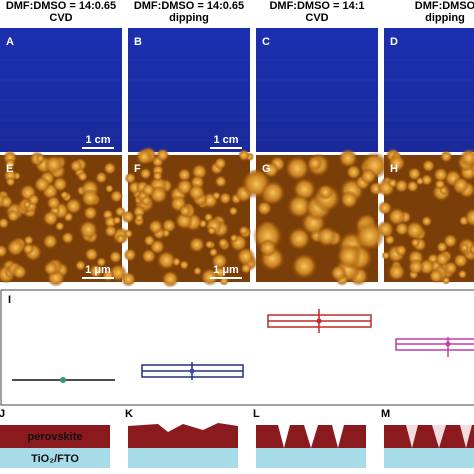 The width and height of the screenshot is (474, 474). Describe the element at coordinates (316, 6) in the screenshot. I see `column-header: DMF:DMSO = 14:1` at that location.